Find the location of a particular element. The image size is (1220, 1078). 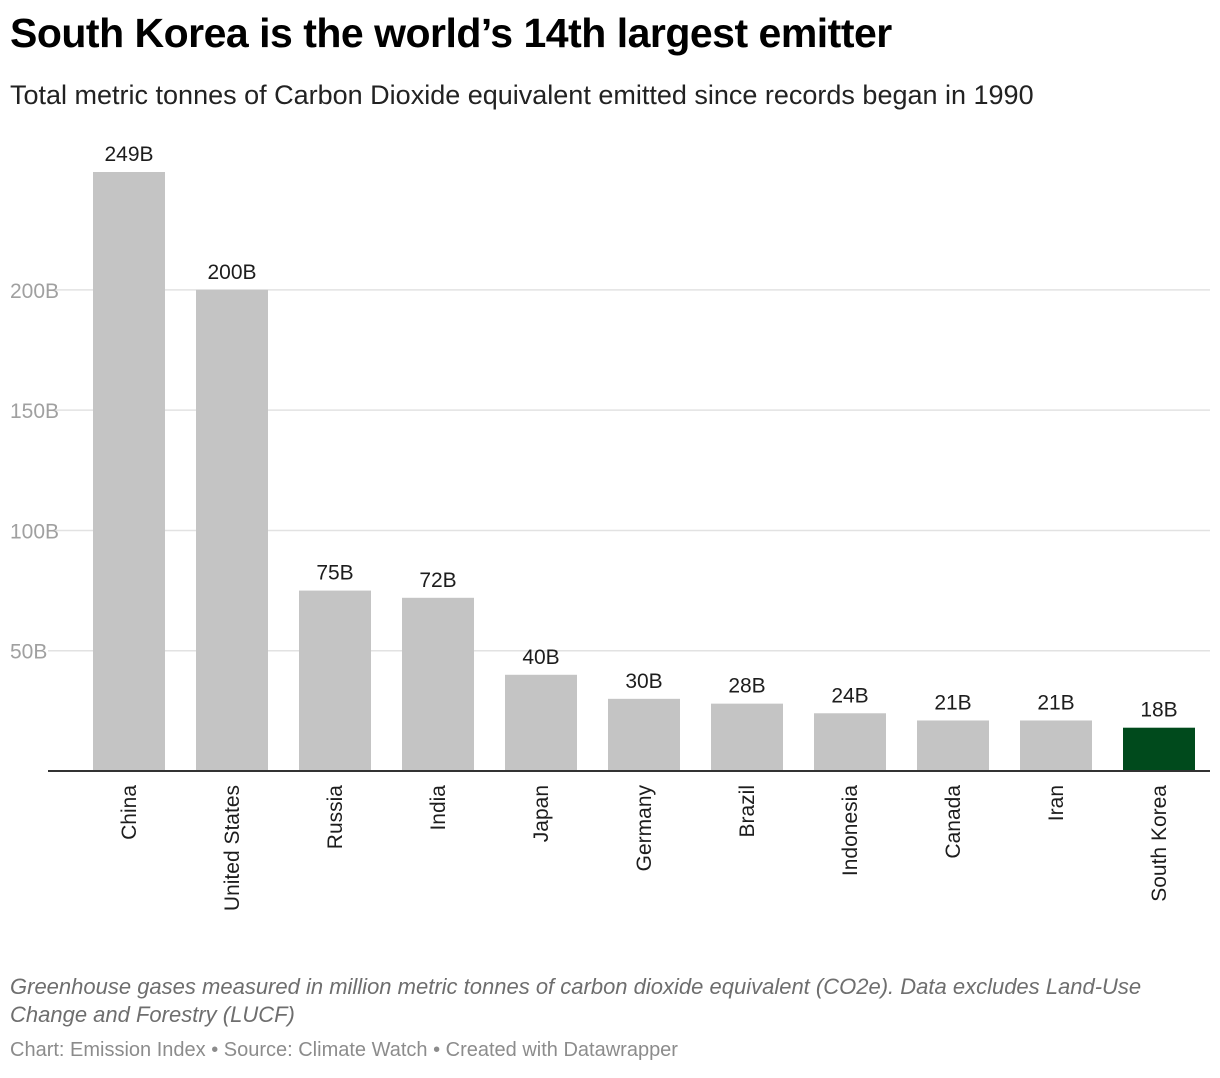

x-category-label: Russia is located at coordinates (335, 817).